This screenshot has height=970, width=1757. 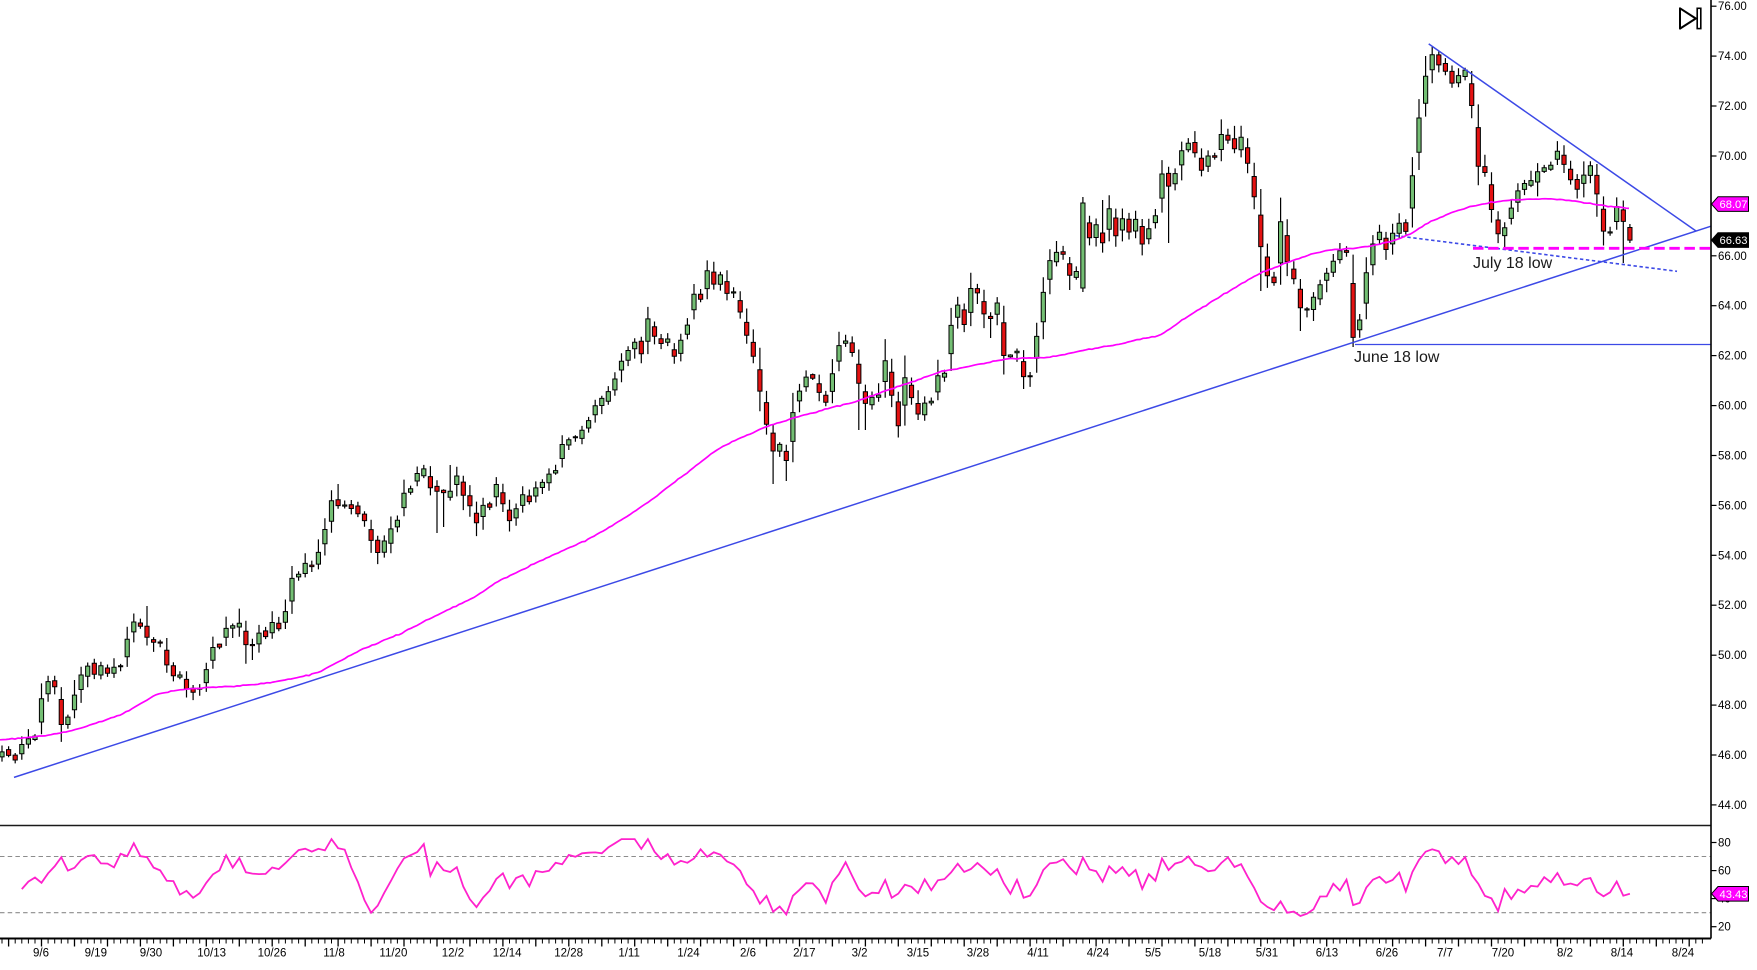 I want to click on svg-text: 4/24, so click(x=1098, y=954).